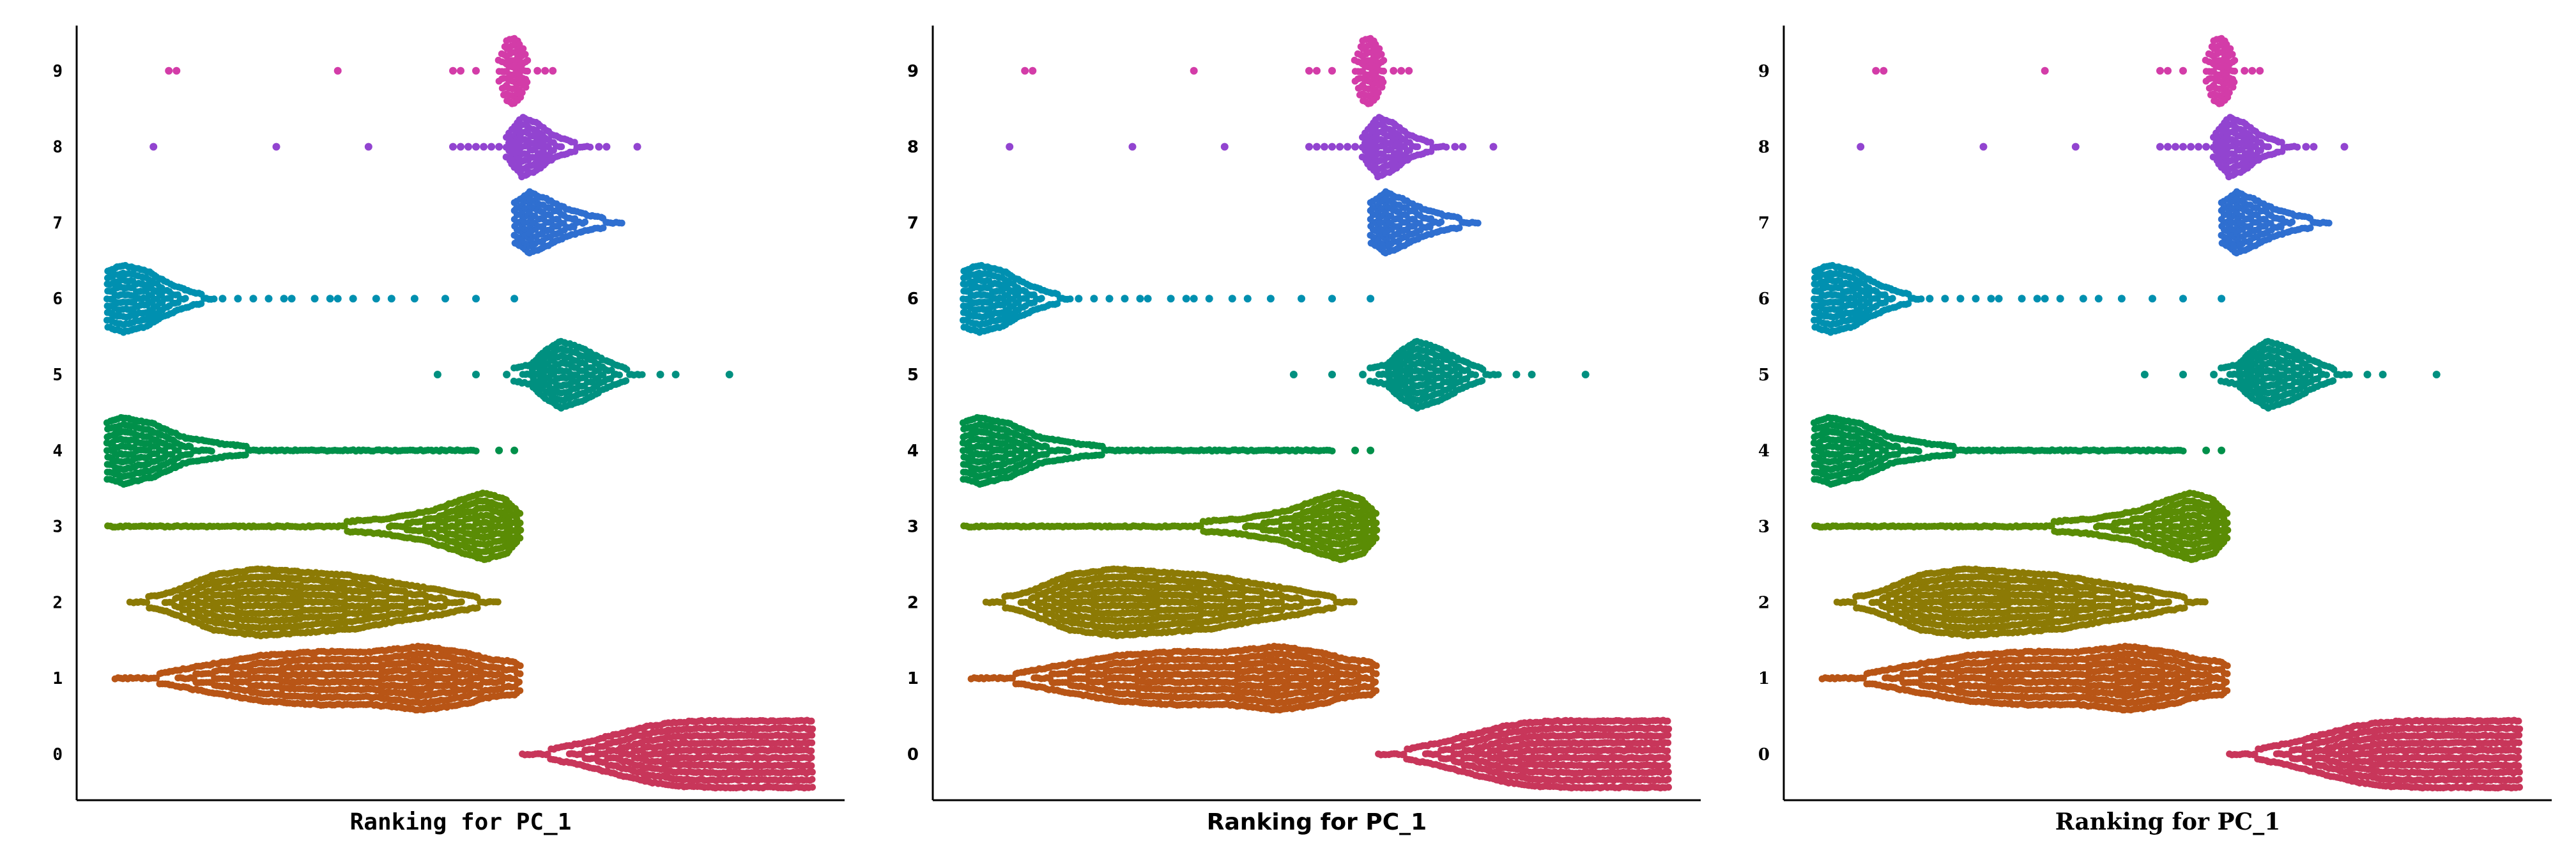  Describe the element at coordinates (57, 754) in the screenshot. I see `y-tick-label: 0` at that location.